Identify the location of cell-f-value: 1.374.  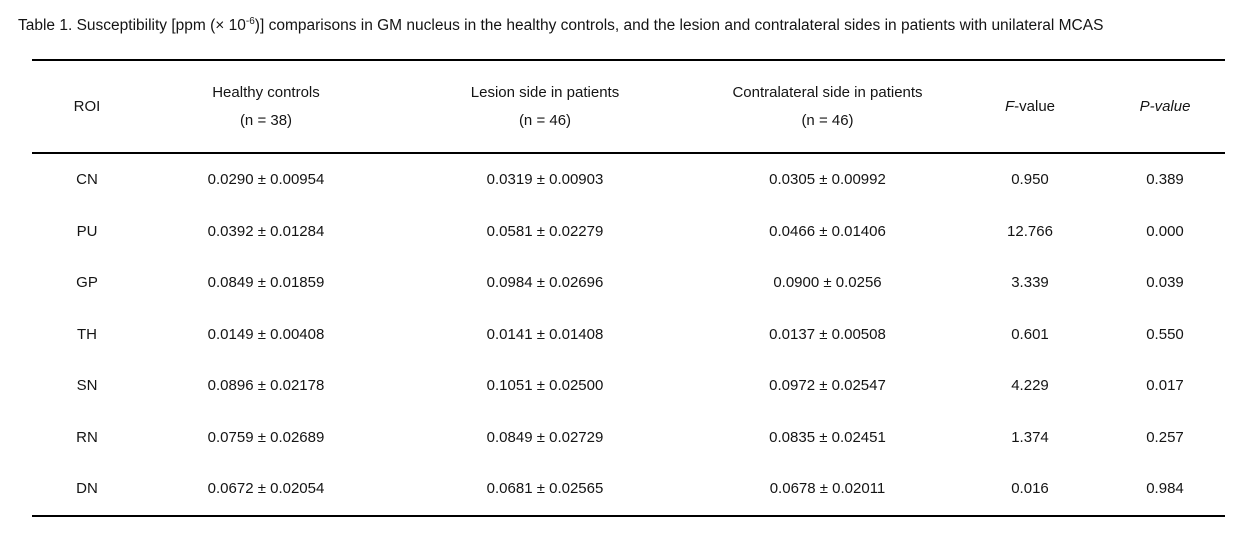
(1030, 437).